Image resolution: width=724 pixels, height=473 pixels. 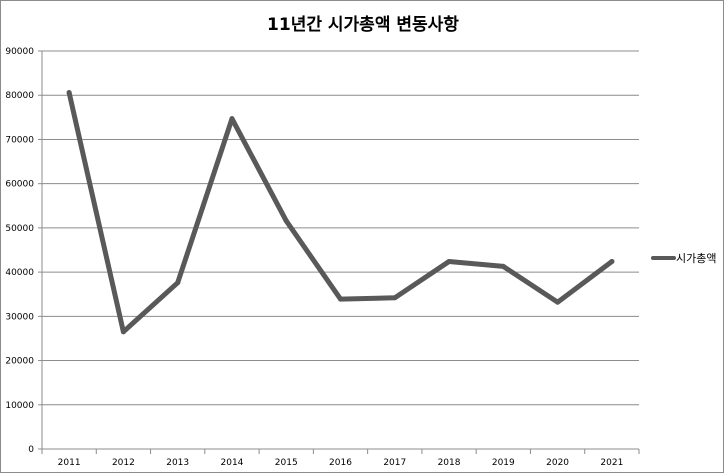 I want to click on x-tick-label: 2012, so click(x=123, y=463).